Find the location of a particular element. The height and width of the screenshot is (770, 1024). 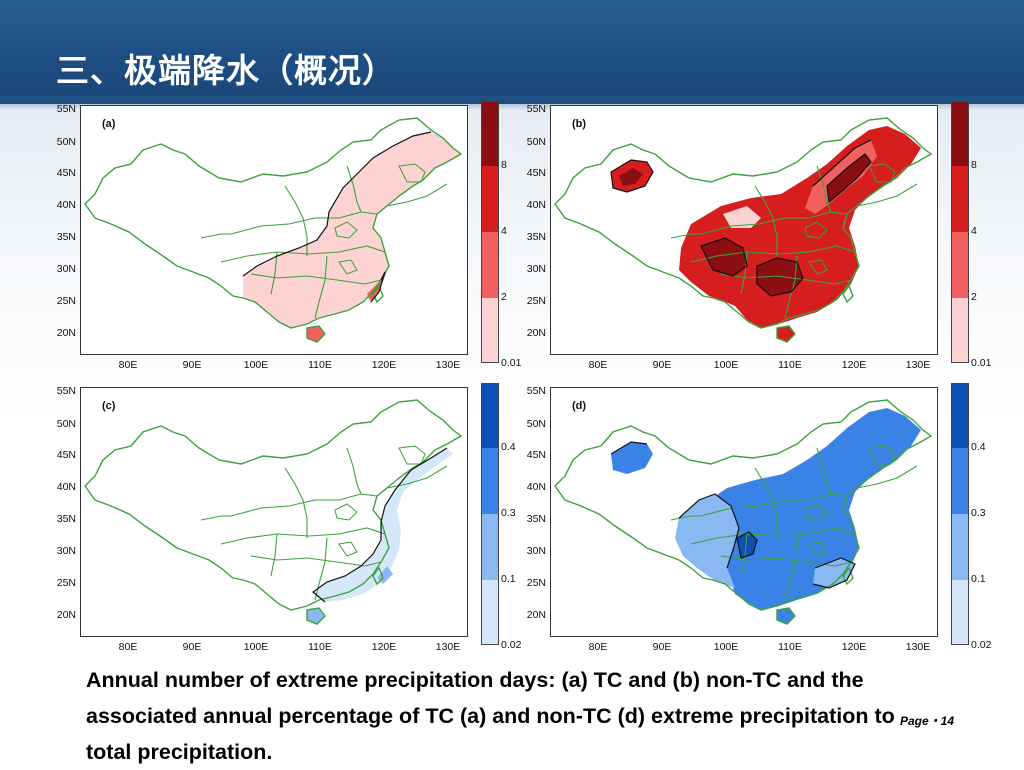

colorbar-label: 0.3 is located at coordinates (508, 513).